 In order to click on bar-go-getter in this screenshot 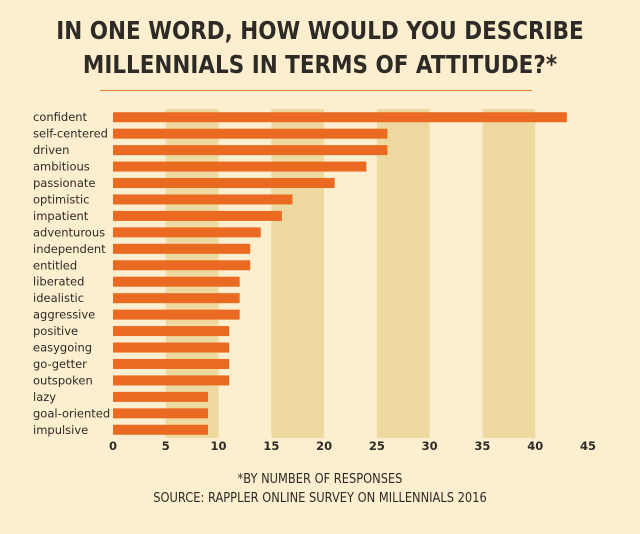, I will do `click(171, 363)`.